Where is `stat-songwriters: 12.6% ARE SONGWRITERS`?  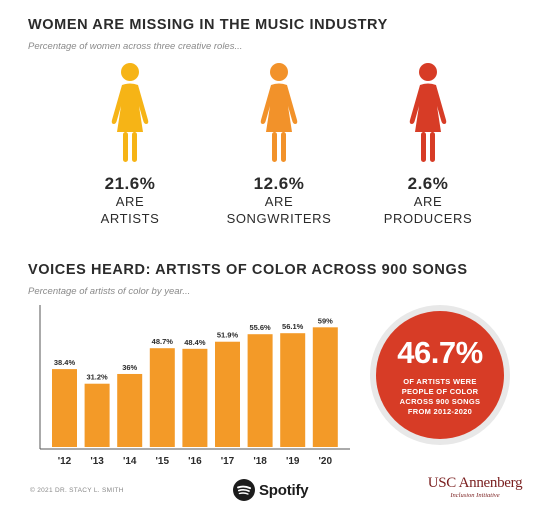 stat-songwriters: 12.6% ARE SONGWRITERS is located at coordinates (279, 201).